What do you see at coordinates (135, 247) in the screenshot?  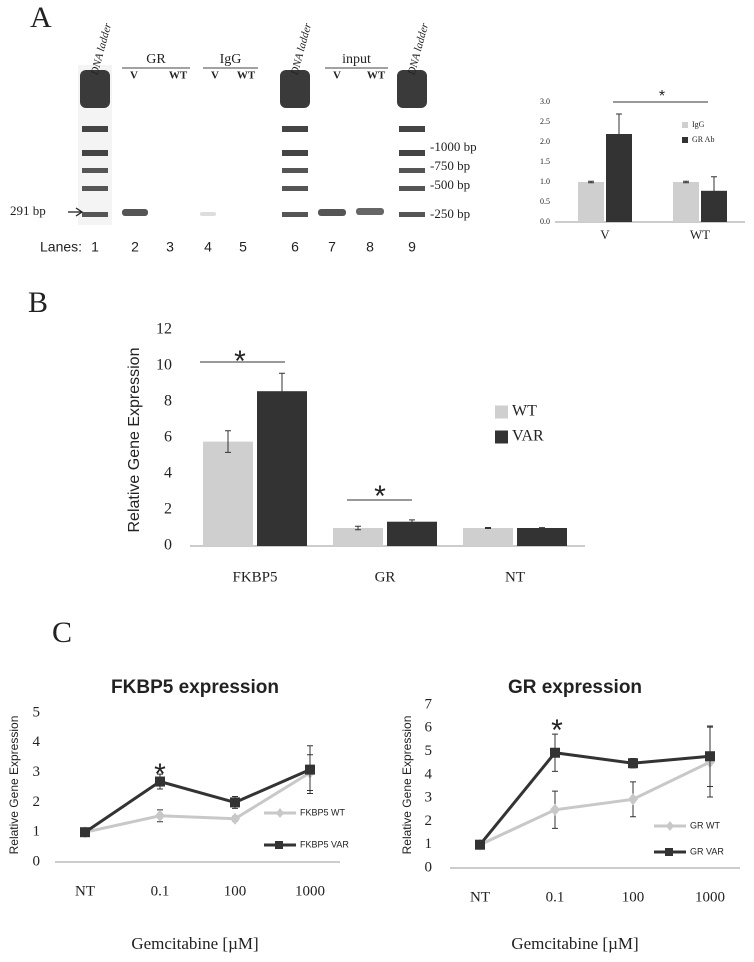 I see `lane-number: 2` at bounding box center [135, 247].